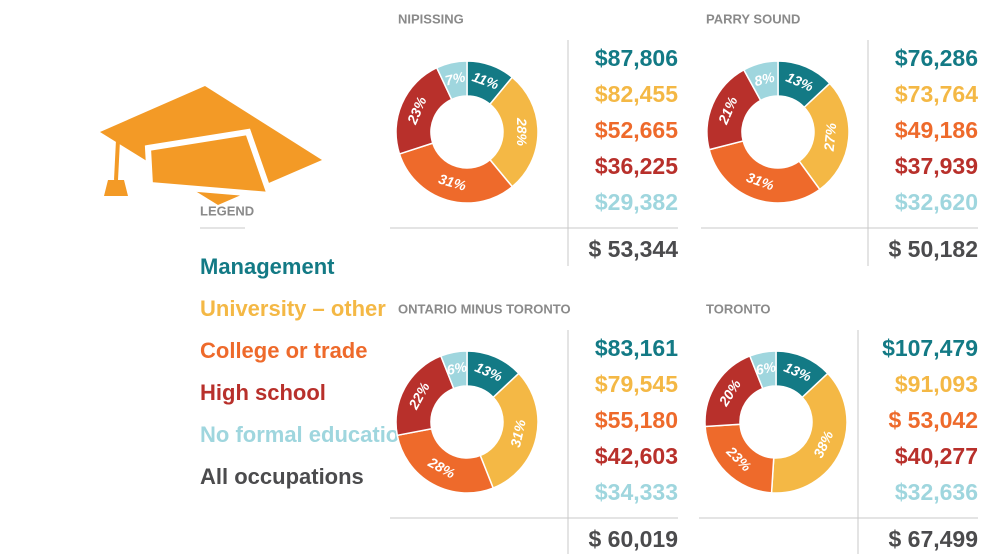  I want to click on chart-title: ONTARIO MINUS TORONTO, so click(484, 308).